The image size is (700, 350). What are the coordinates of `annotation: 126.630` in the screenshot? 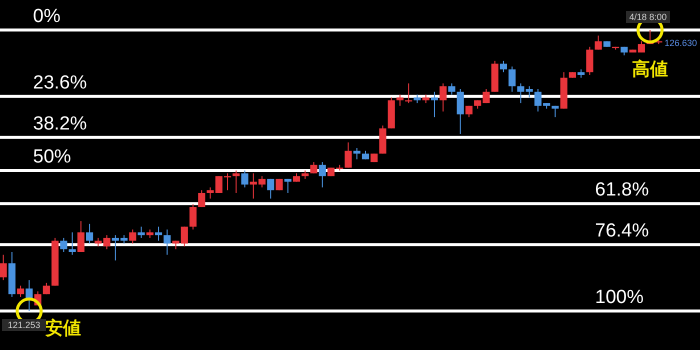 It's located at (680, 43).